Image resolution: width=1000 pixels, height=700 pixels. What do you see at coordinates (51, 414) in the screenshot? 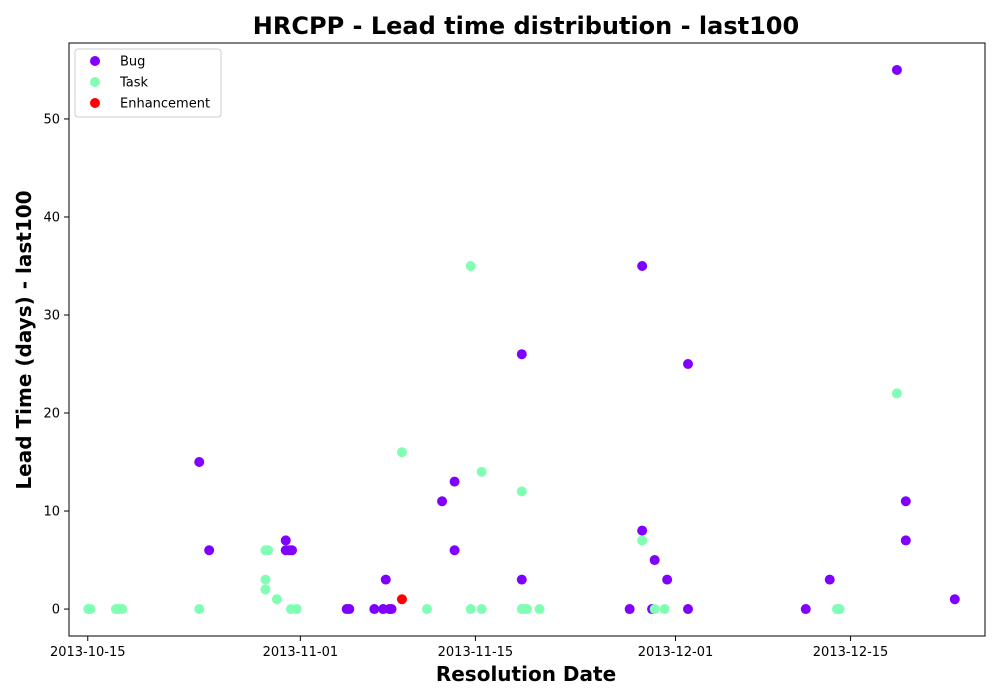
I see `y-tick-label: 20` at bounding box center [51, 414].